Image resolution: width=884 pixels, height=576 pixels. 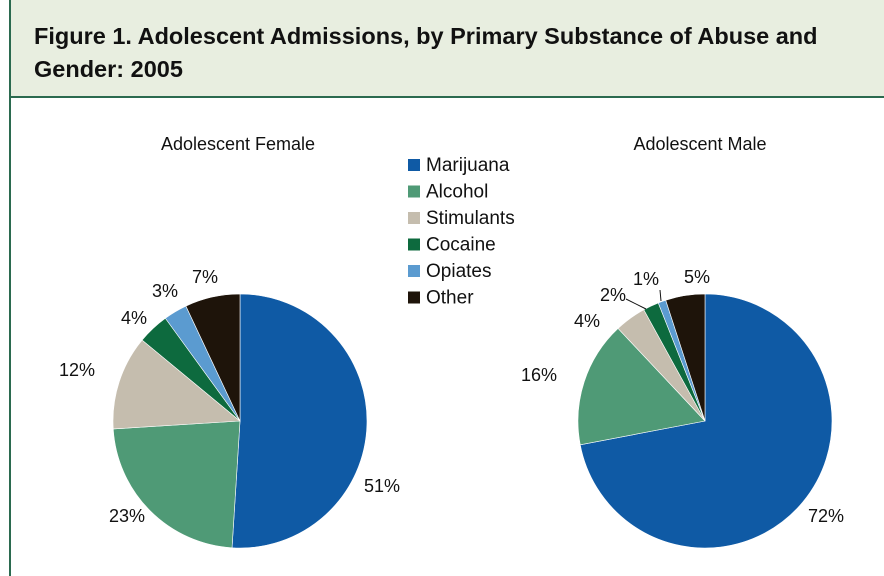 I want to click on male-label-other: 5%, so click(x=697, y=277).